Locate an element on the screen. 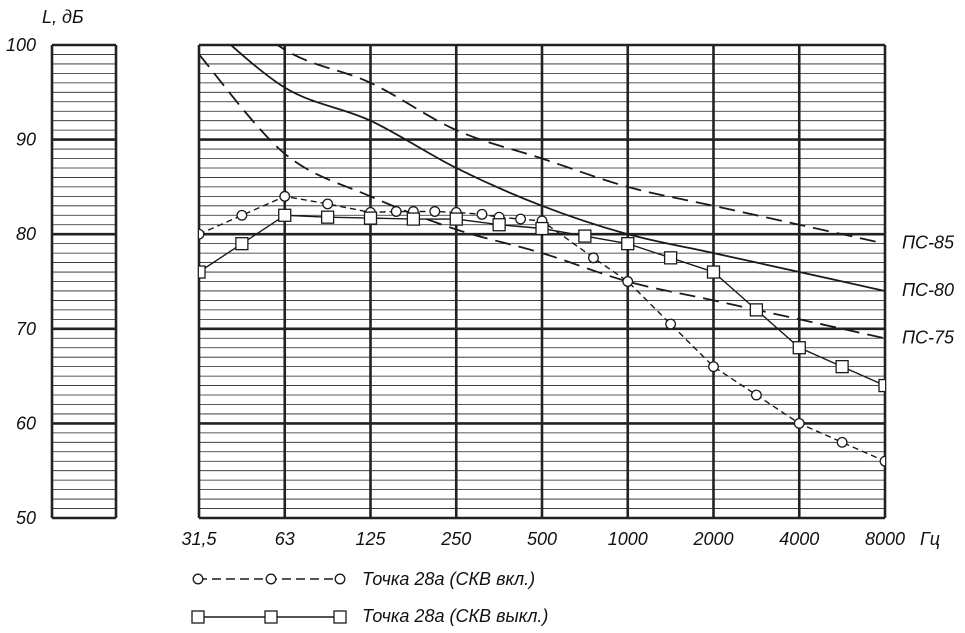  limit-curve-label: ПС-80 is located at coordinates (928, 290).